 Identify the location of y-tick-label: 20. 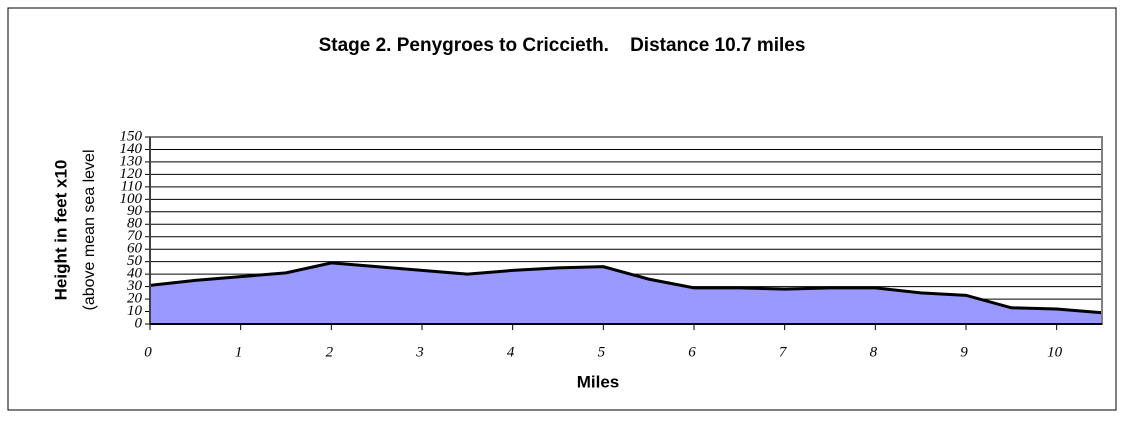
(135, 299).